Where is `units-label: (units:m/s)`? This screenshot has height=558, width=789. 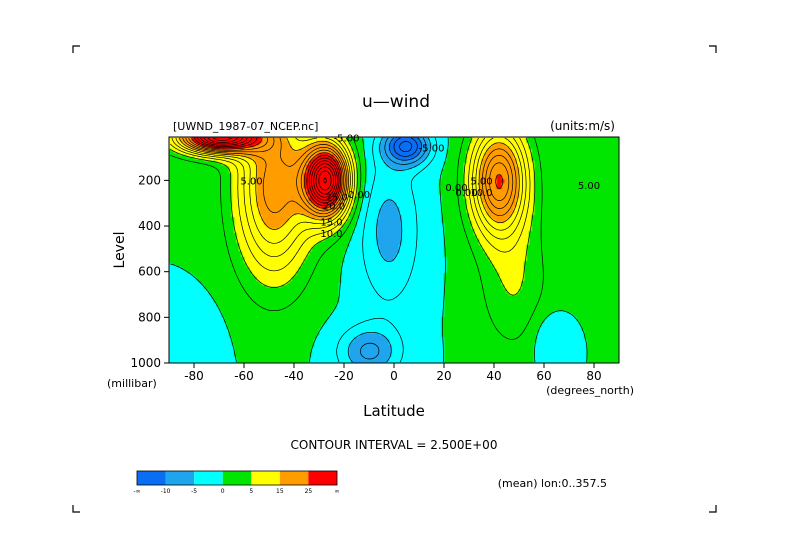
units-label: (units:m/s) is located at coordinates (582, 126).